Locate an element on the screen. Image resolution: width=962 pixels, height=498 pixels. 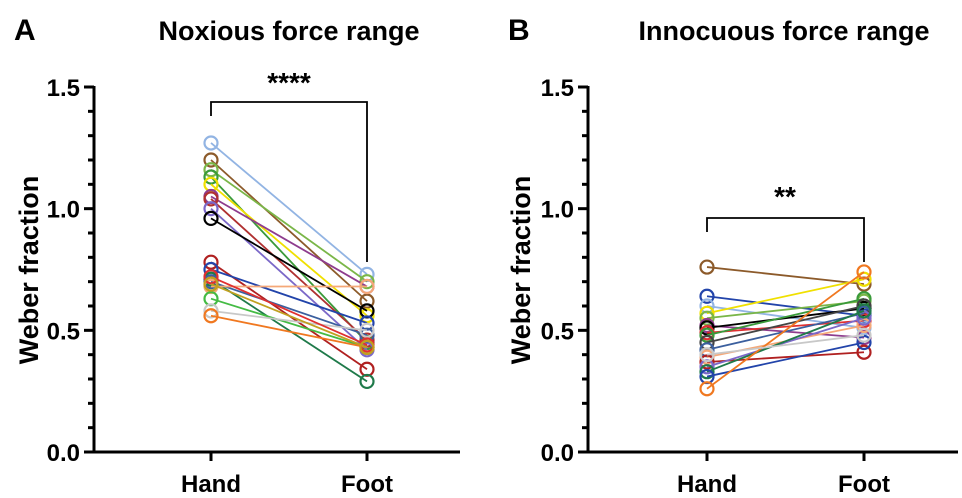
panel-a-significance-label: **** is located at coordinates (289, 82).